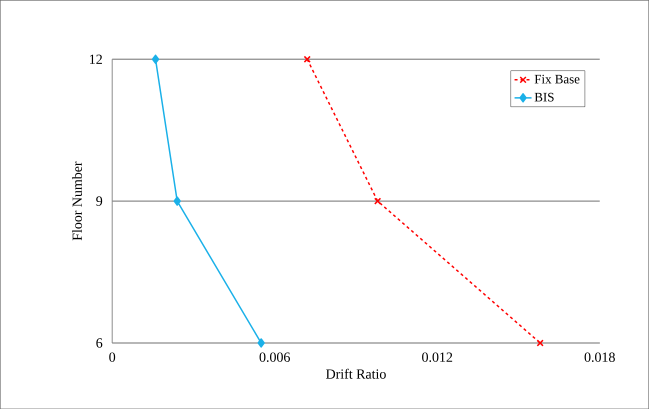  Describe the element at coordinates (599, 357) in the screenshot. I see `x-tick-label: 0.018` at that location.